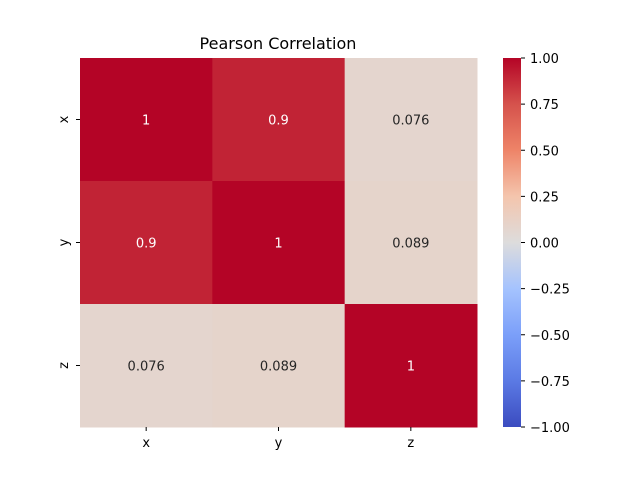  I want to click on y-tick-label: x, so click(64, 119).